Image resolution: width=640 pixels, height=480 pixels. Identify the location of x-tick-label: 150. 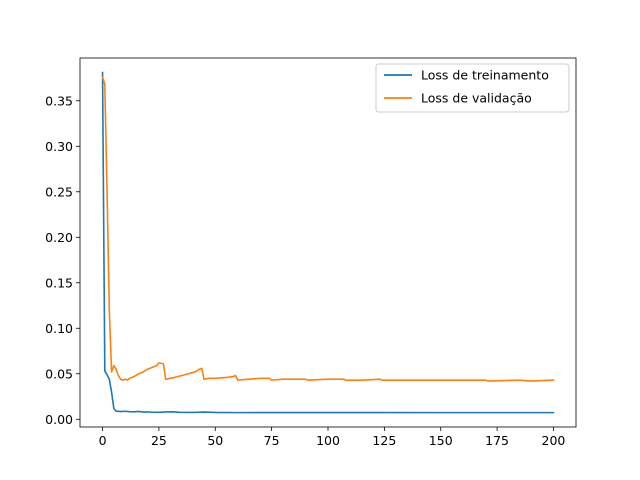
(441, 440).